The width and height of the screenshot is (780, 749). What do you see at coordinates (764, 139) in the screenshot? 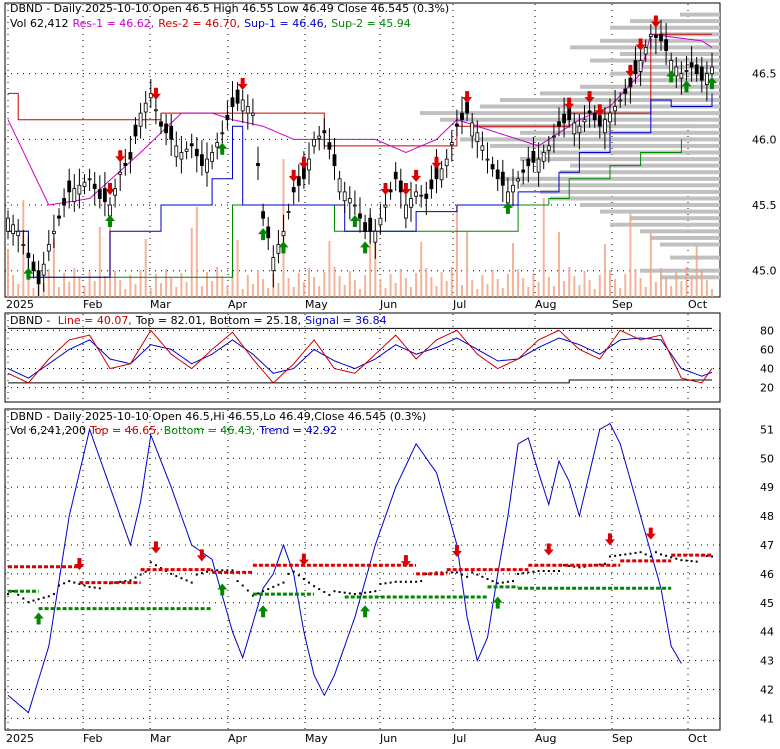
I see `price-y-tick: 46.0` at bounding box center [764, 139].